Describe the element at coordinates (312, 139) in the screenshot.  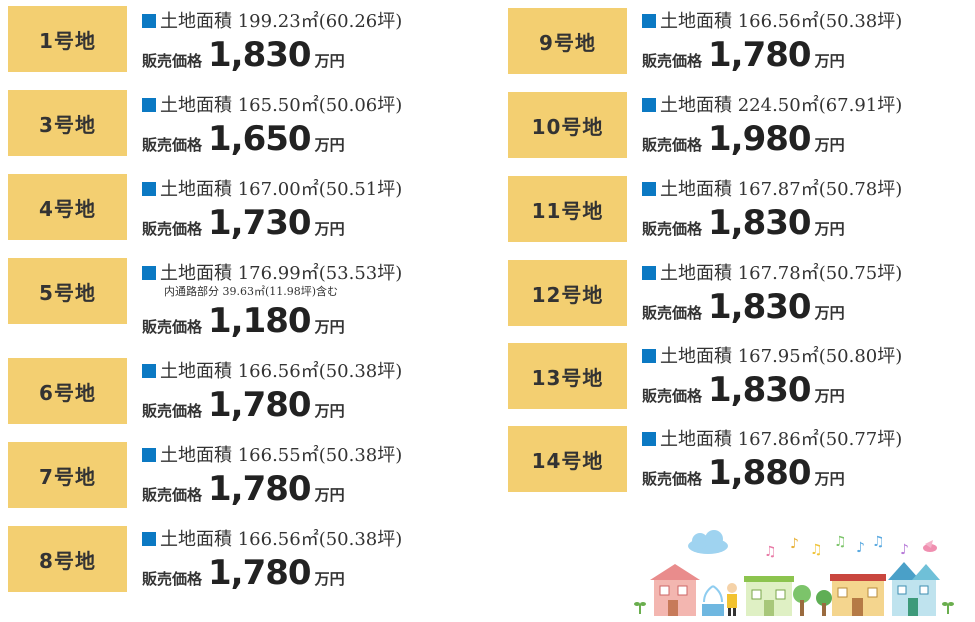
I see `price-row: 販売価格 1,650 万円` at that location.